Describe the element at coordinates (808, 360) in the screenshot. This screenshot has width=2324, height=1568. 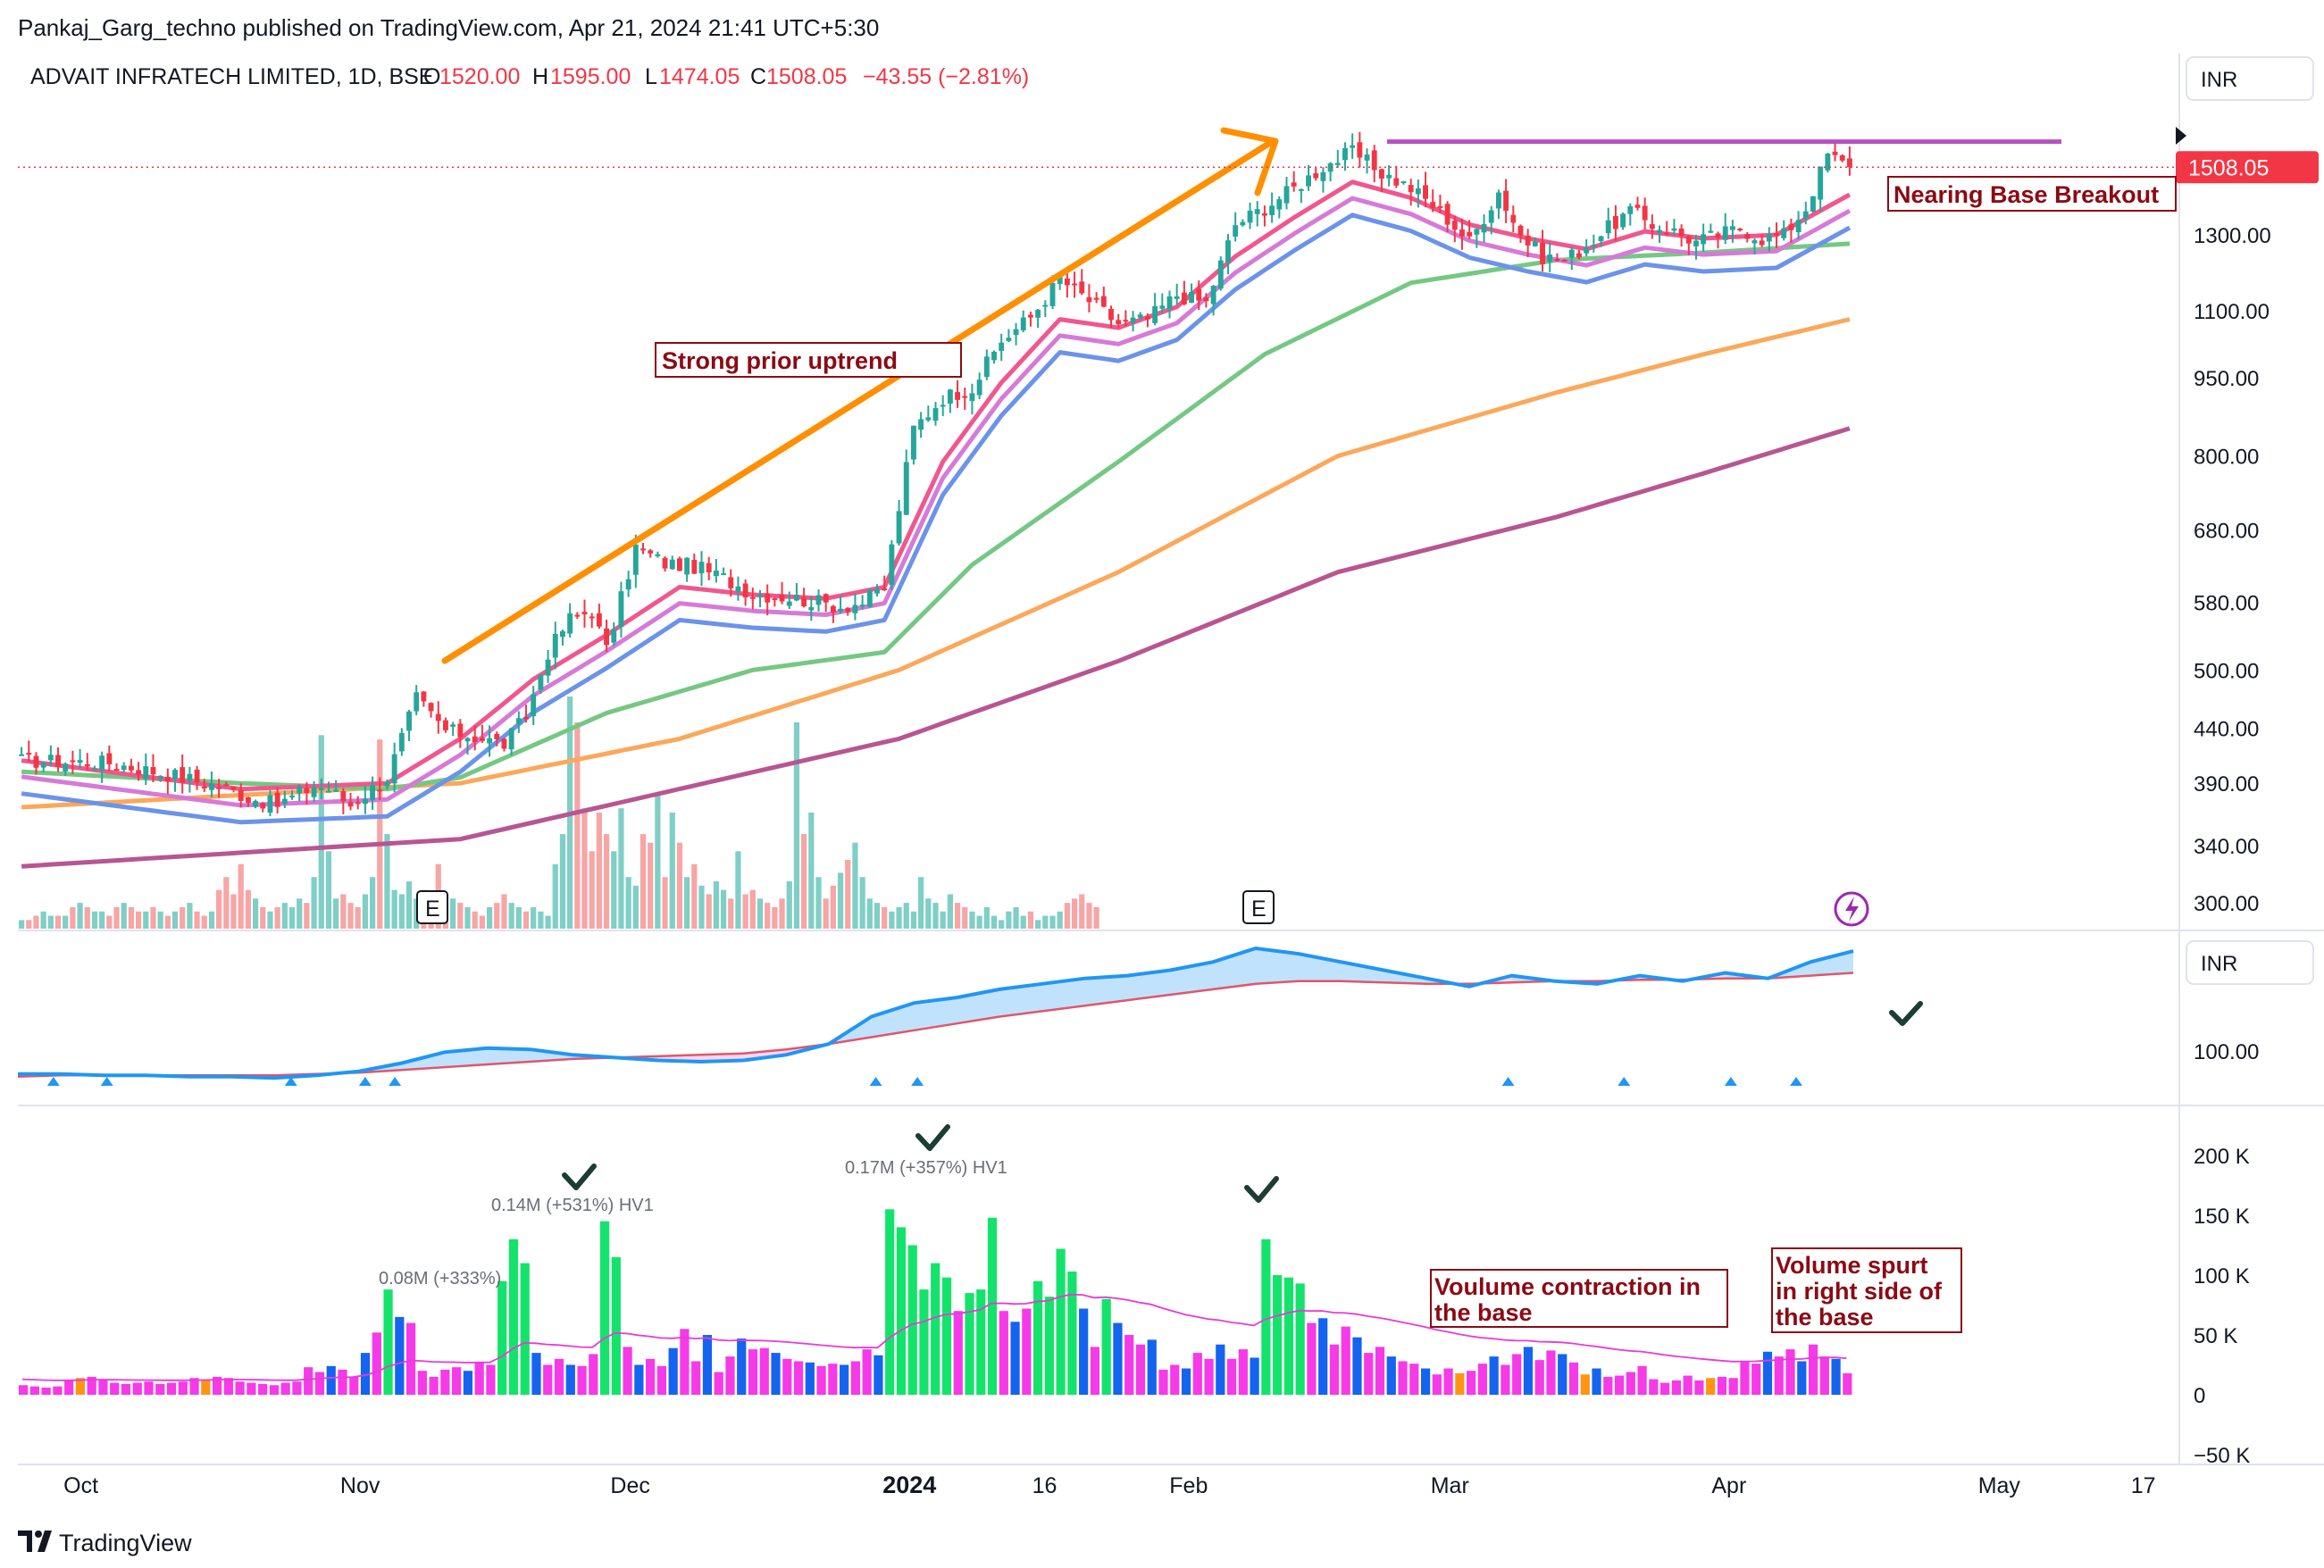
I see `annotation-uptrend: Strong prior uptrend` at that location.